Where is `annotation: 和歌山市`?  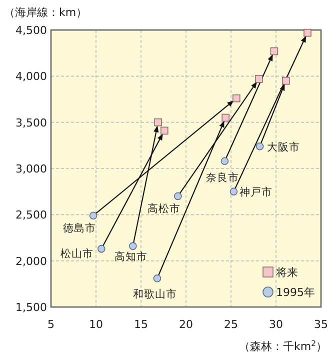 annotation: 和歌山市 is located at coordinates (155, 293).